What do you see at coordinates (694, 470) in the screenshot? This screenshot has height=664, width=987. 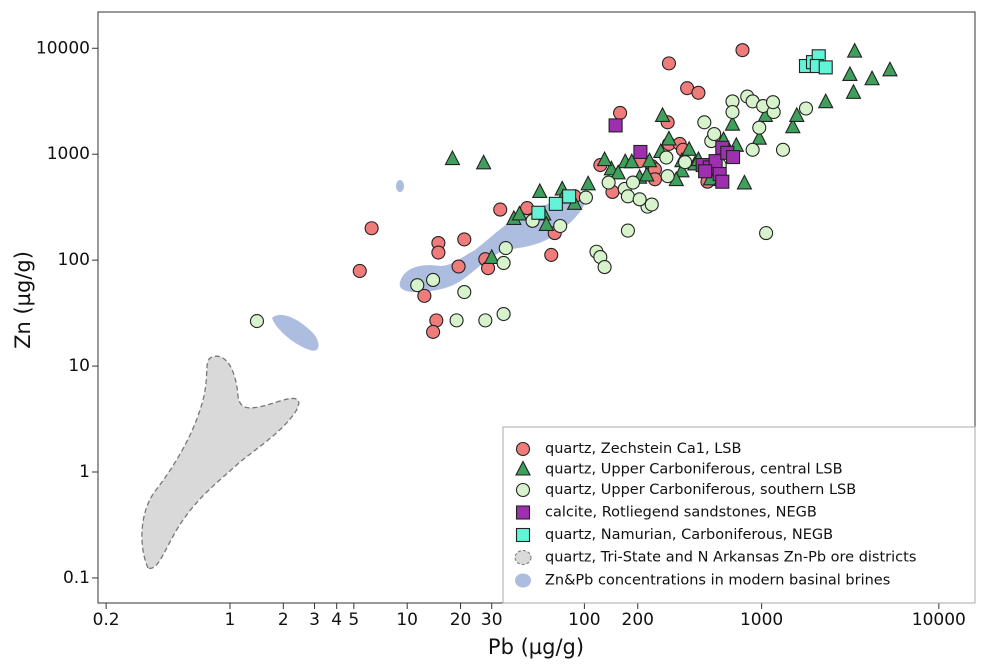 I see `legend-label: quartz, Upper Carboniferous, central LSB` at bounding box center [694, 470].